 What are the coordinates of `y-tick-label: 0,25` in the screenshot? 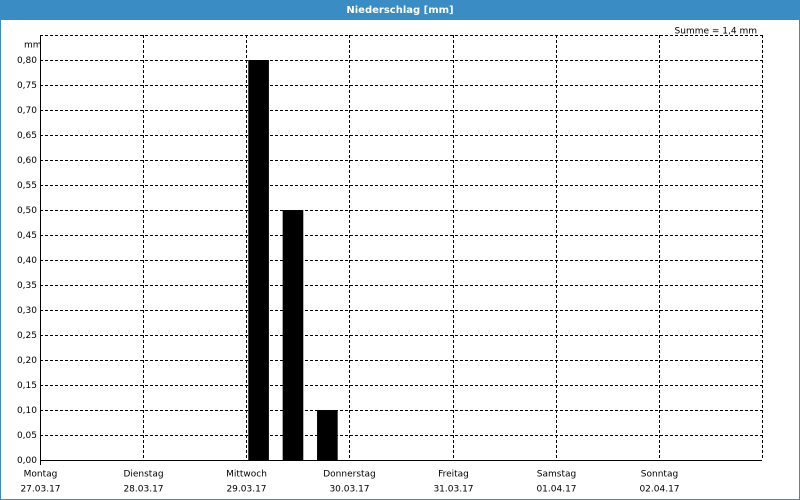 It's located at (27, 336).